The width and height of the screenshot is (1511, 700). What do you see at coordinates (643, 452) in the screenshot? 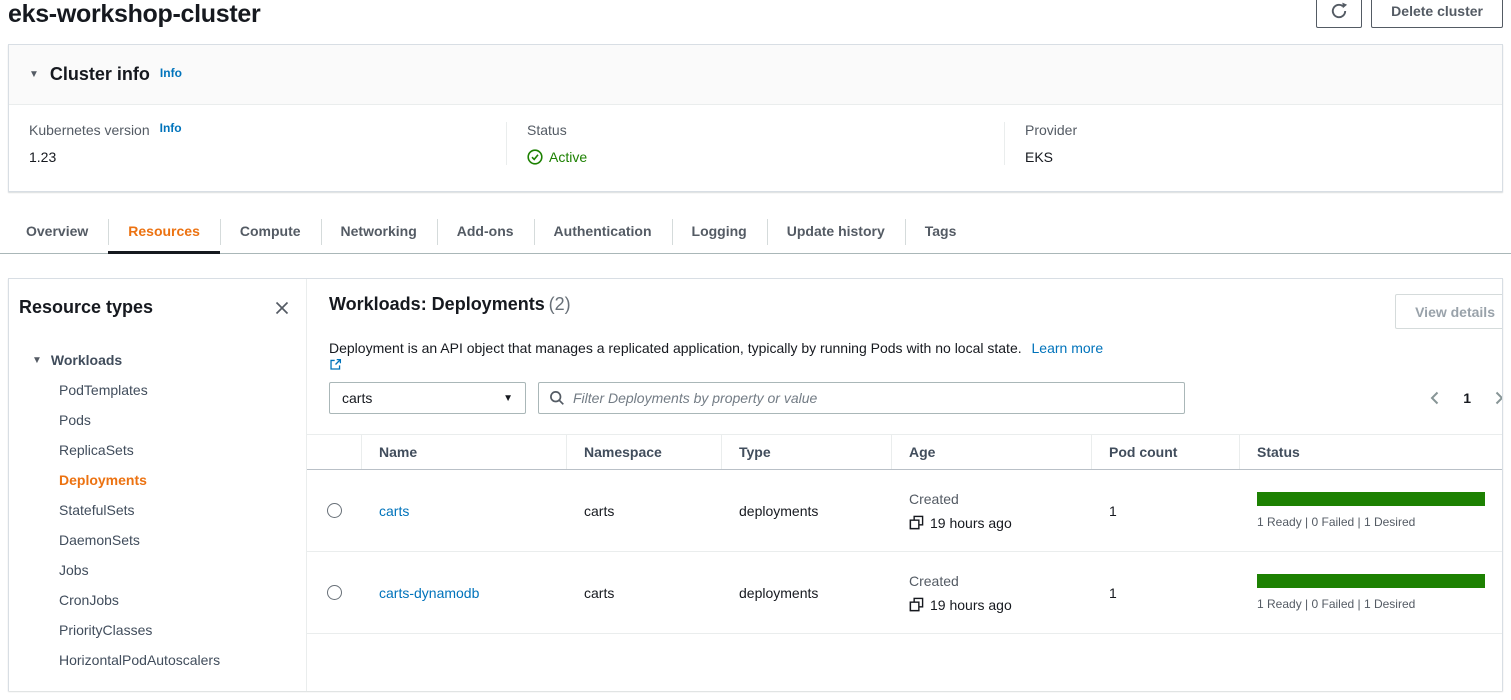
I see `header-namespace: Namespace` at bounding box center [643, 452].